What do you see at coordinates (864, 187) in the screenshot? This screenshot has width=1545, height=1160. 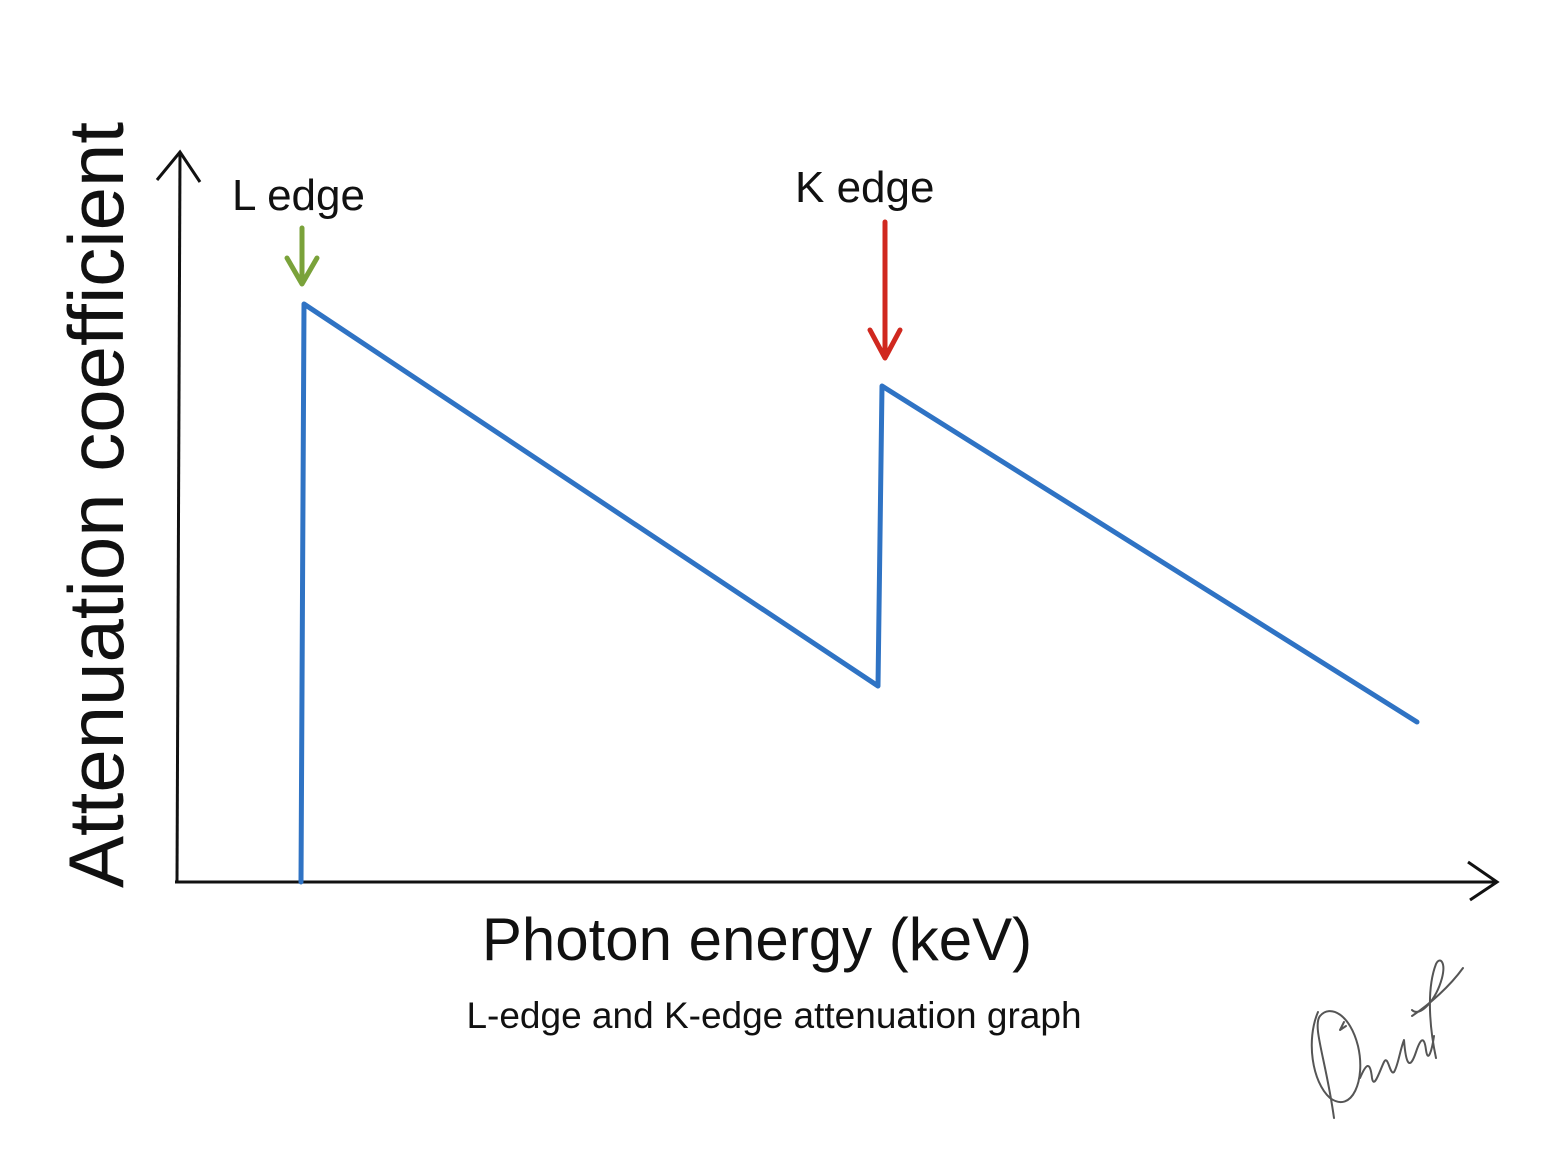 I see `k-edge-label: K edge` at bounding box center [864, 187].